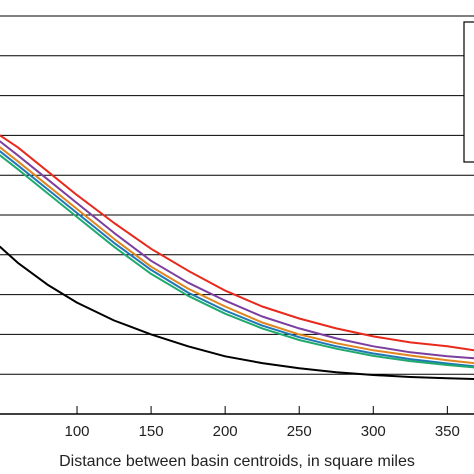 The height and width of the screenshot is (474, 474). Describe the element at coordinates (77, 431) in the screenshot. I see `x-tick-label-0: 100` at that location.